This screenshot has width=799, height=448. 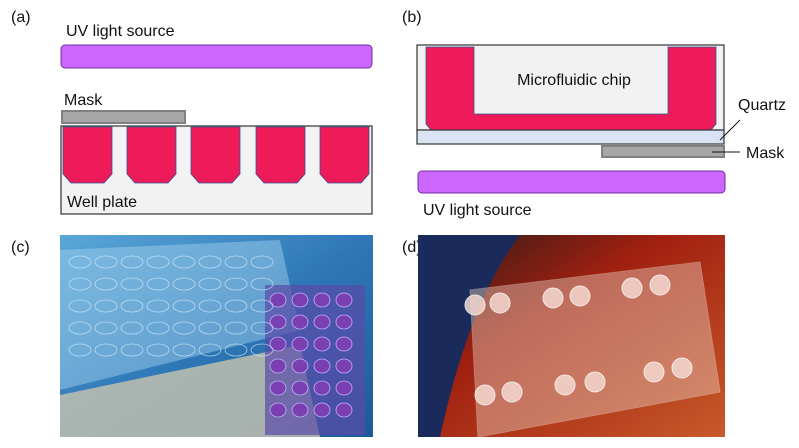 What do you see at coordinates (180, 315) in the screenshot?
I see `well-plate-lid` at bounding box center [180, 315].